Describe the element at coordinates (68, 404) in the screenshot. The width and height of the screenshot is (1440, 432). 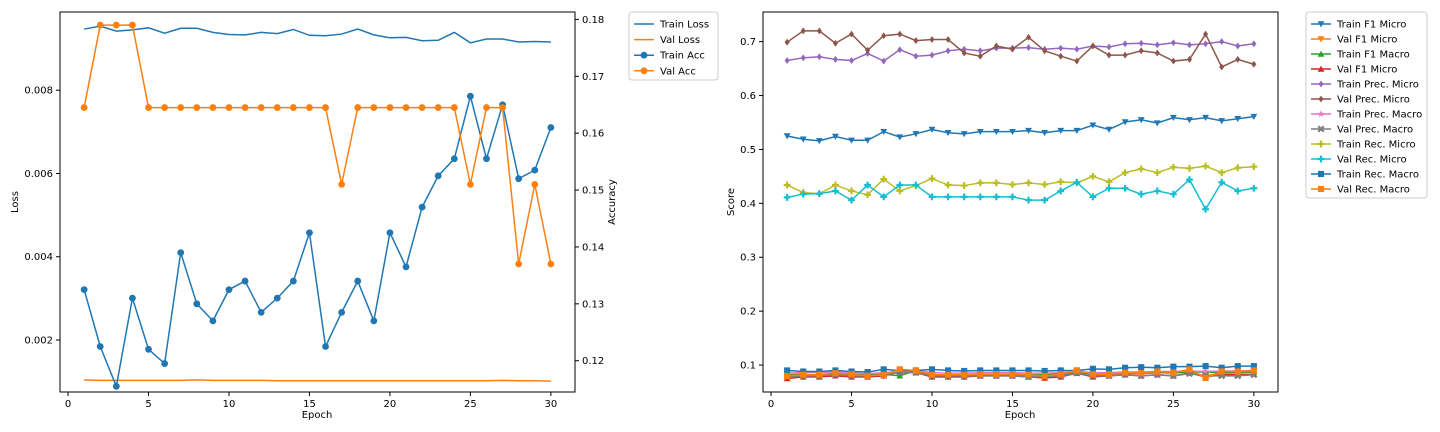
I see `c1-x-tick-label: 0` at that location.